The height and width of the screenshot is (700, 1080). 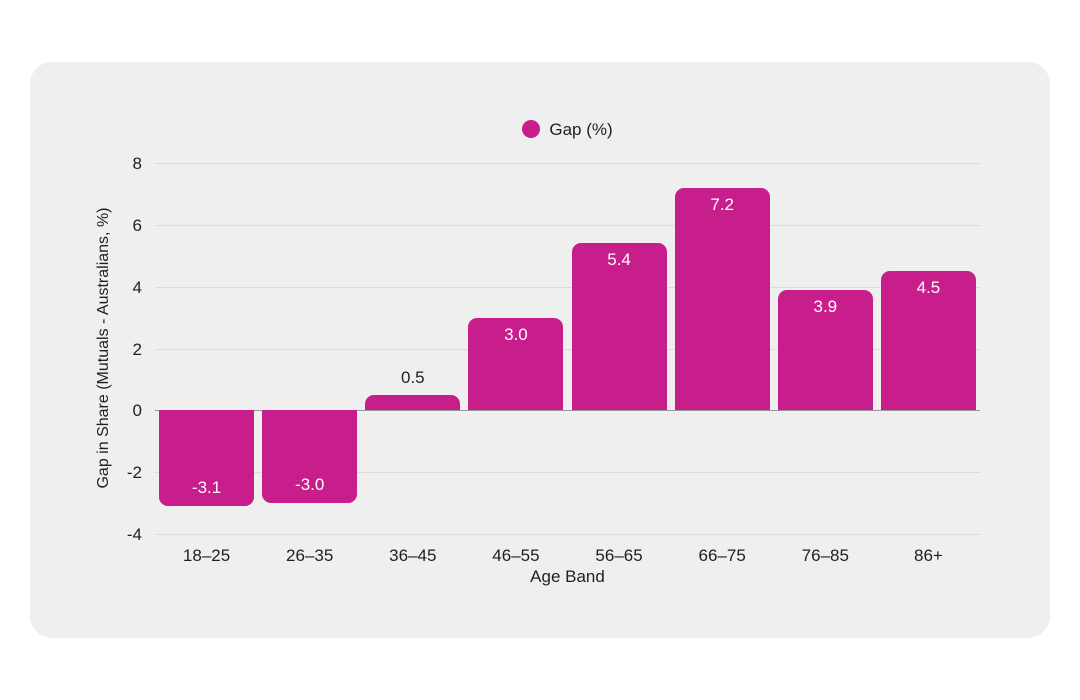 I want to click on zero-line, so click(x=567, y=411).